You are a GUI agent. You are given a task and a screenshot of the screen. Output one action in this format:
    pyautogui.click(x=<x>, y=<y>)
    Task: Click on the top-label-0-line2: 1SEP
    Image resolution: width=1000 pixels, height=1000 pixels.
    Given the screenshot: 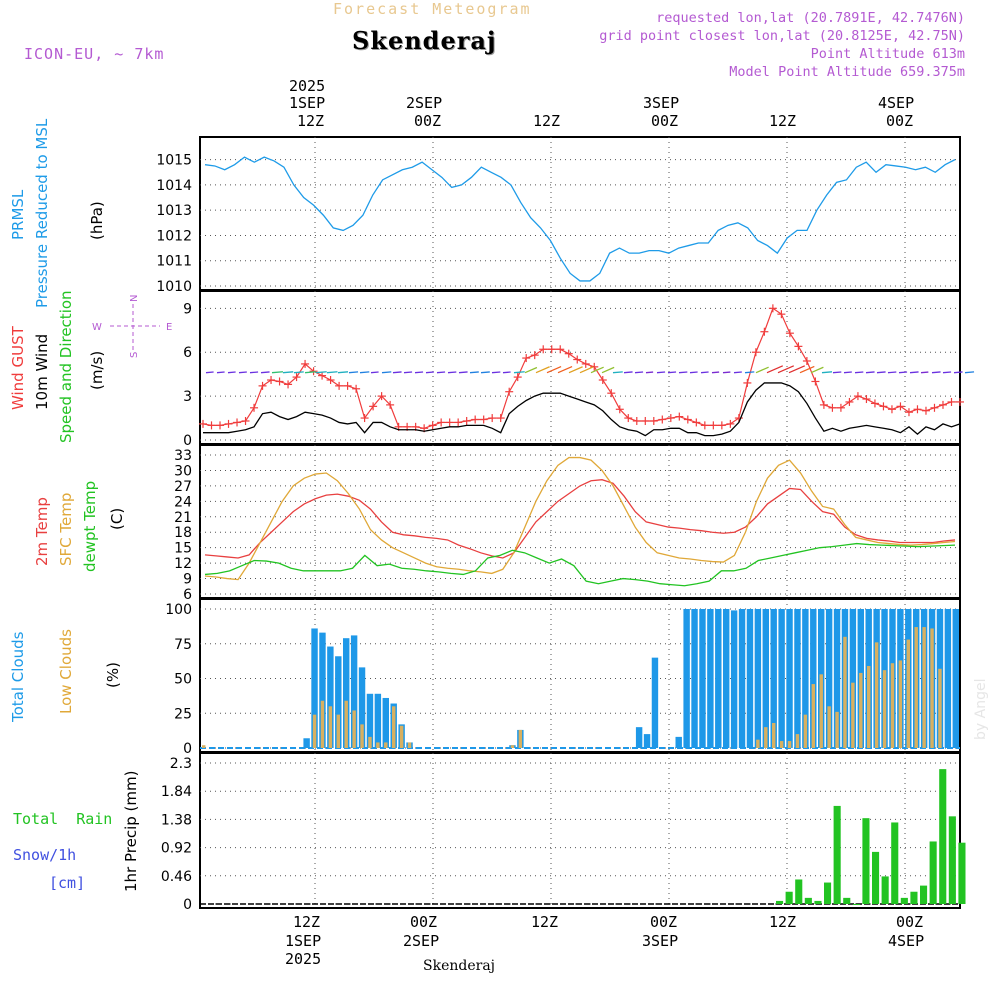 What is the action you would take?
    pyautogui.click(x=307, y=103)
    